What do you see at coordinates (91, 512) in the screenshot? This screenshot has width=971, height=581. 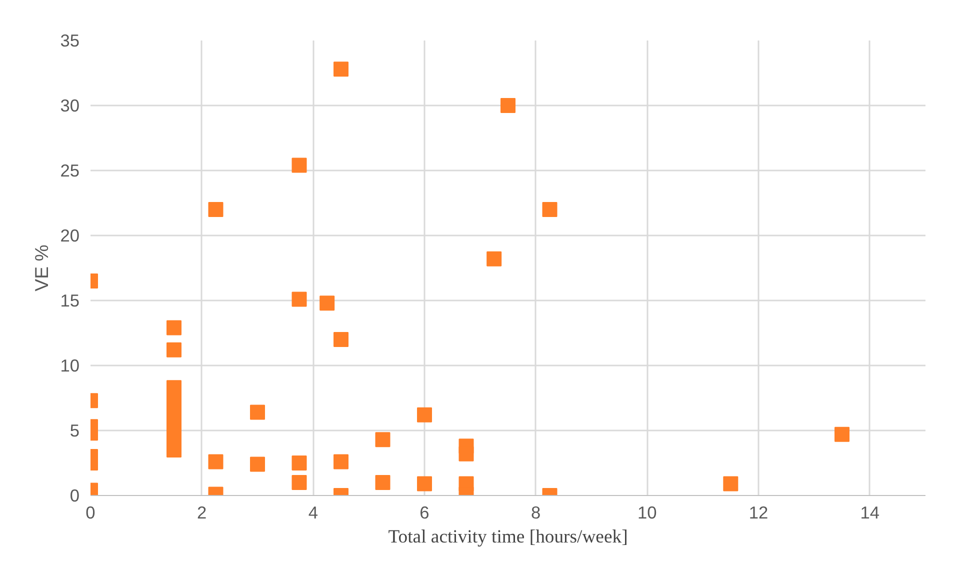 I see `x-tick-label: 0` at bounding box center [91, 512].